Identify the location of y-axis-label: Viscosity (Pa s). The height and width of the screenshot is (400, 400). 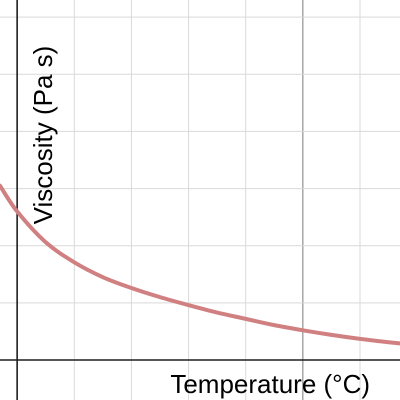
(43, 135).